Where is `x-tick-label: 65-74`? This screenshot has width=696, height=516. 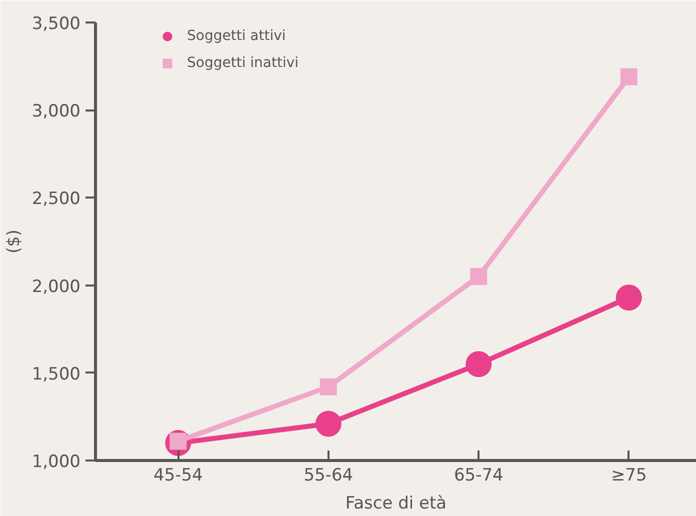 x-tick-label: 65-74 is located at coordinates (479, 476).